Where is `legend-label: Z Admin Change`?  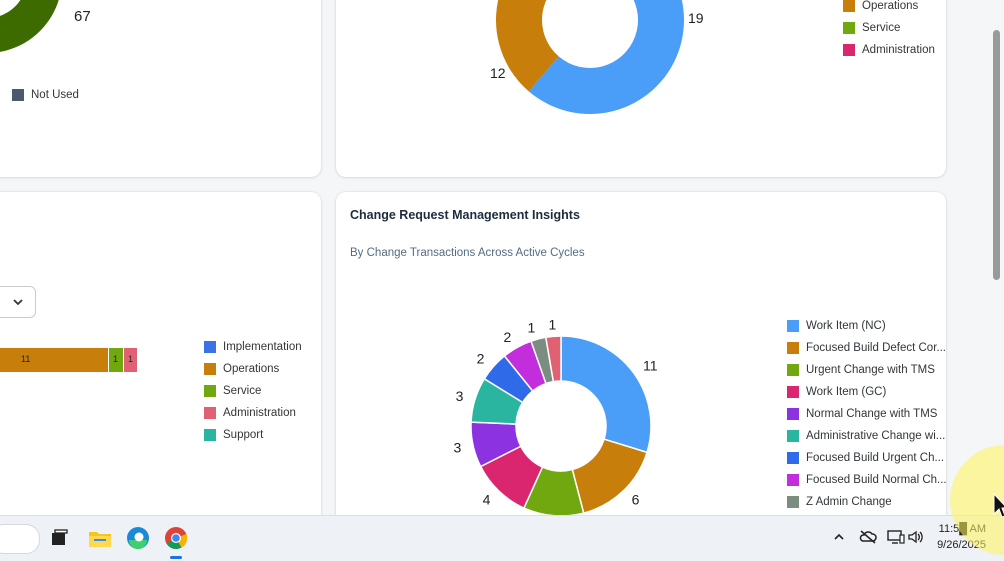 legend-label: Z Admin Change is located at coordinates (849, 502).